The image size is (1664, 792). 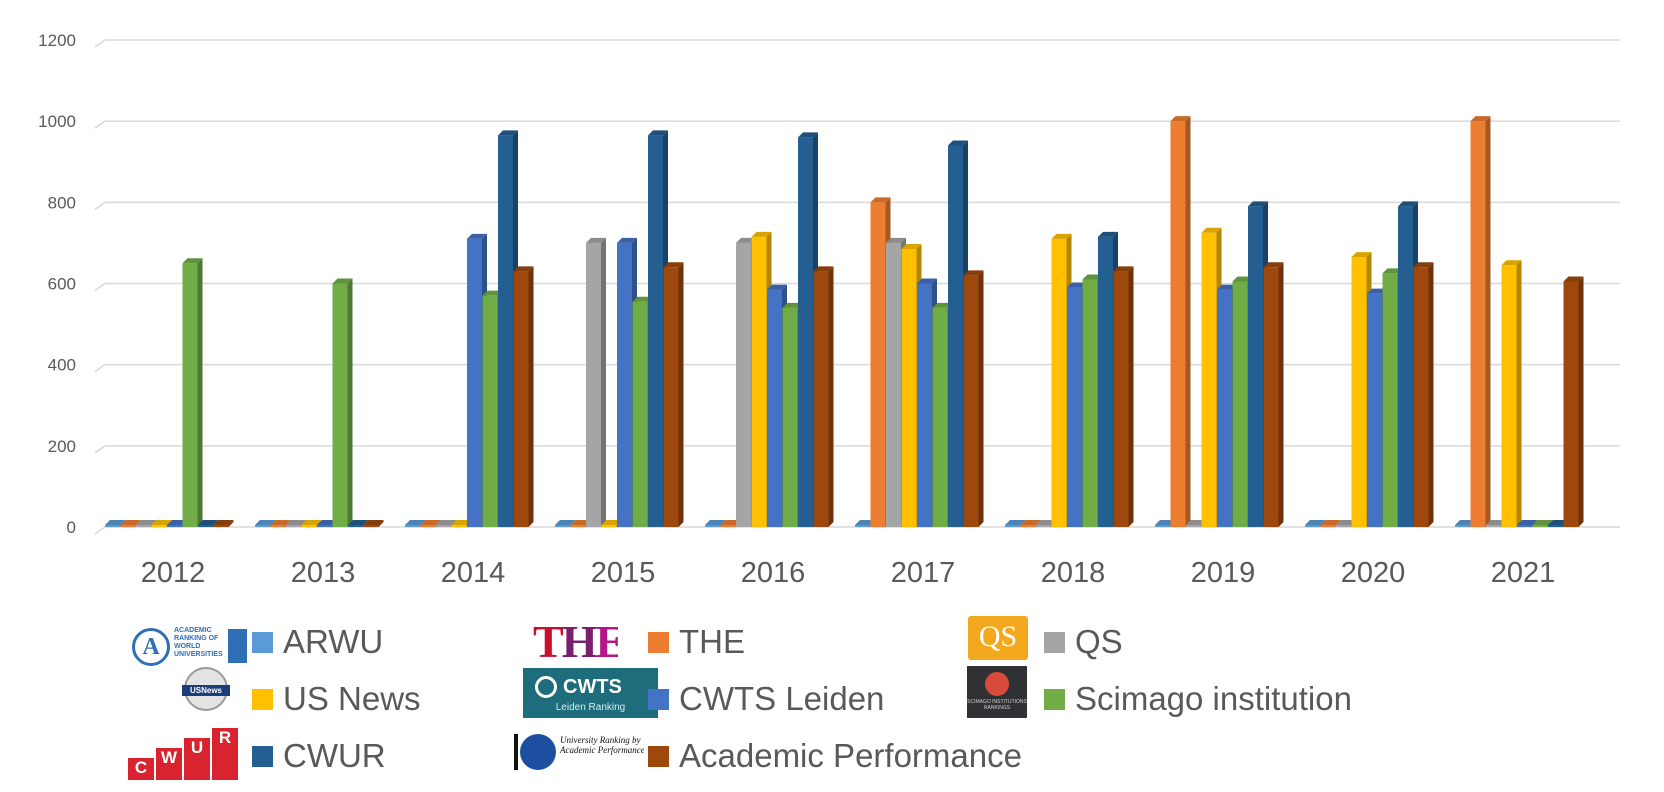 What do you see at coordinates (57, 284) in the screenshot?
I see `y-axis-ticks: 0 200 400 600 800 1000 1200` at bounding box center [57, 284].